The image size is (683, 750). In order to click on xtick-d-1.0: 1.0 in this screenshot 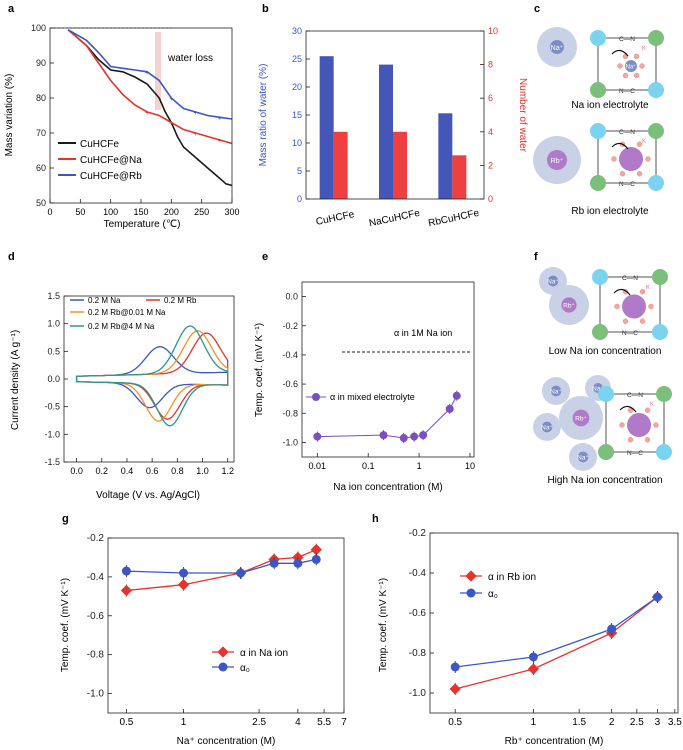, I will do `click(202, 471)`.